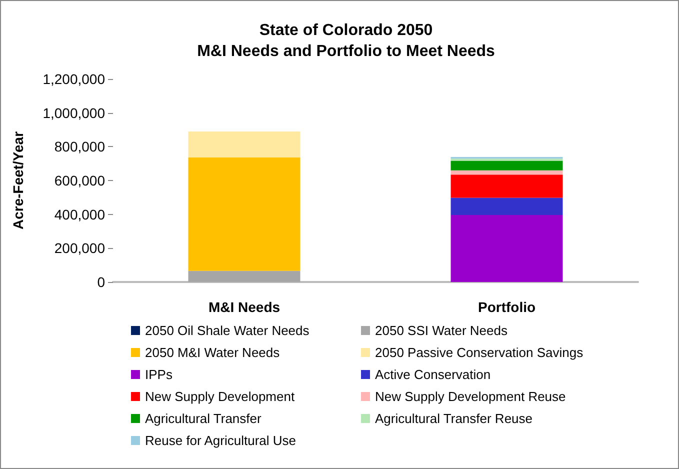 The width and height of the screenshot is (679, 469). I want to click on legend-label: IPPs, so click(159, 374).